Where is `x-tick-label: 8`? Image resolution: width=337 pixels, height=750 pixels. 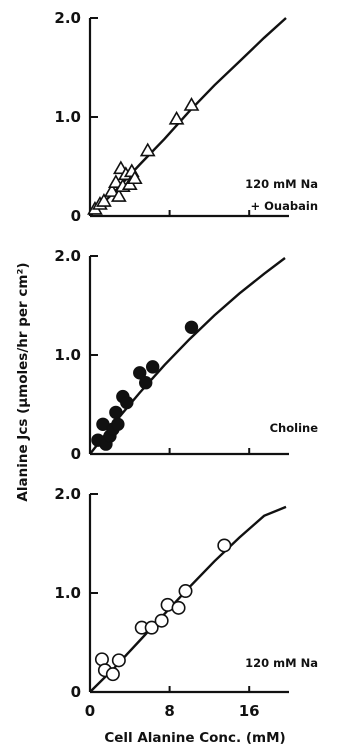 x-tick-label: 8 is located at coordinates (169, 711).